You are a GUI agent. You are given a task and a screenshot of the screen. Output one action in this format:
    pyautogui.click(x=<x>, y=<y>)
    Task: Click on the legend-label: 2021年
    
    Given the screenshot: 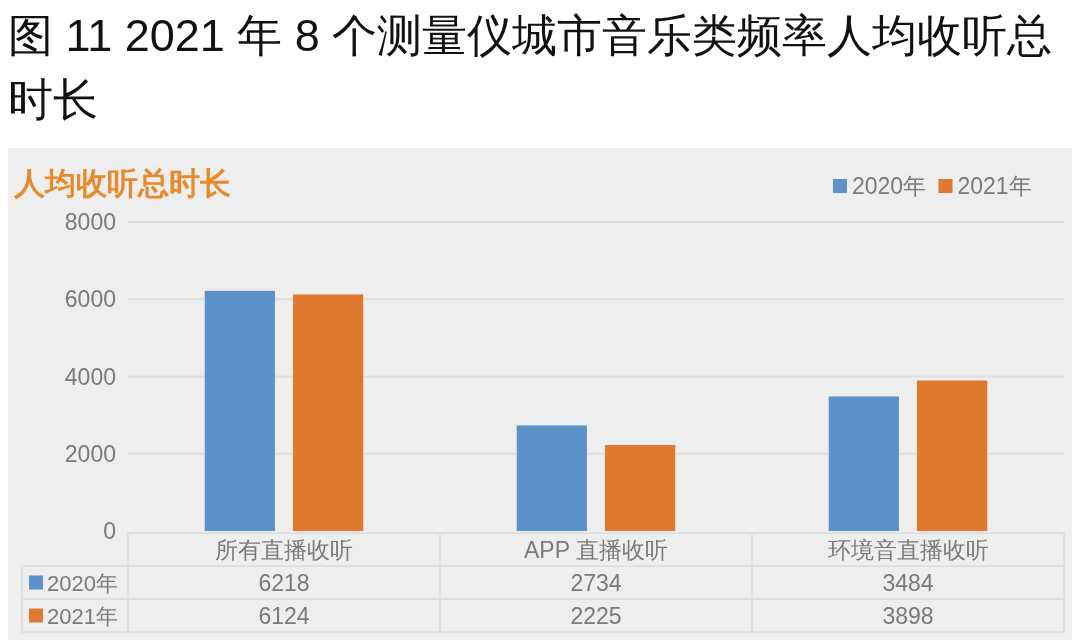 What is the action you would take?
    pyautogui.click(x=994, y=186)
    